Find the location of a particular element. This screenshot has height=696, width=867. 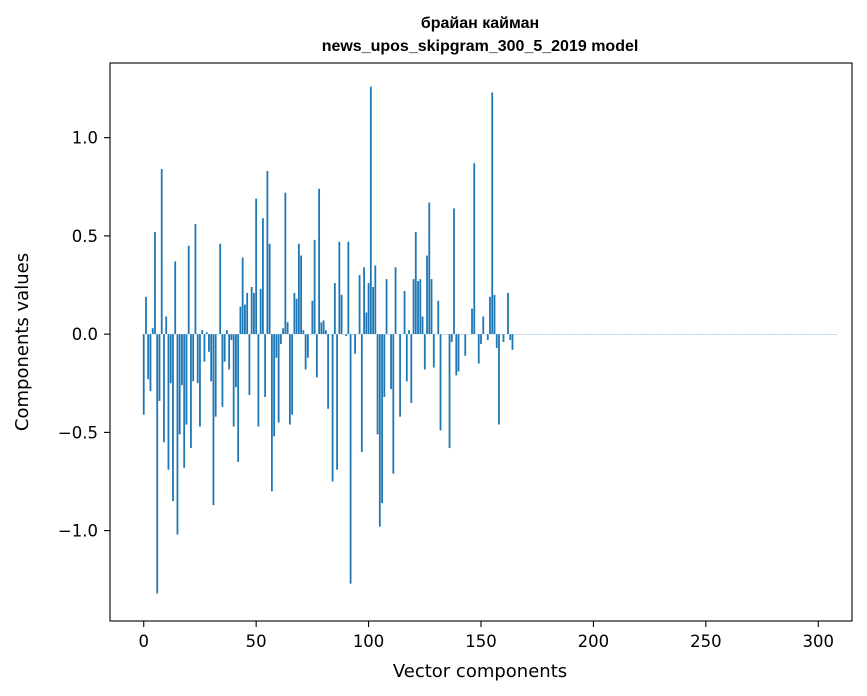

x-tick-label: 250 is located at coordinates (706, 641).